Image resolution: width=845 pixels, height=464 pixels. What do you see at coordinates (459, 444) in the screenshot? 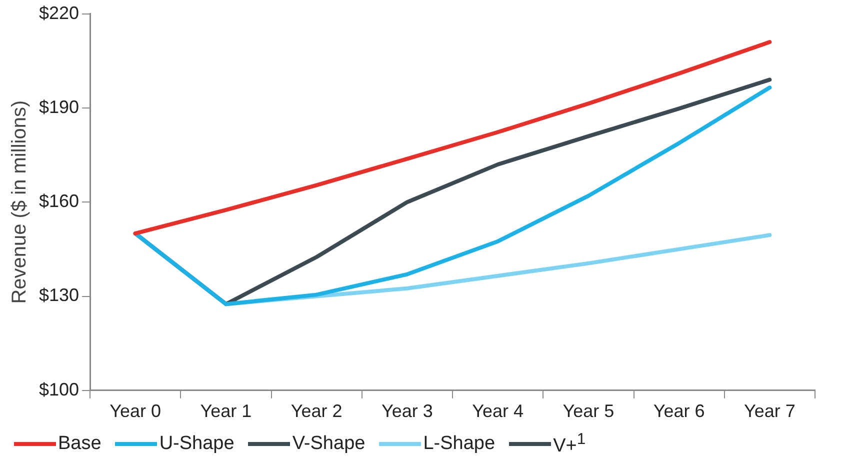
I see `legend-label: L-Shape` at bounding box center [459, 444].